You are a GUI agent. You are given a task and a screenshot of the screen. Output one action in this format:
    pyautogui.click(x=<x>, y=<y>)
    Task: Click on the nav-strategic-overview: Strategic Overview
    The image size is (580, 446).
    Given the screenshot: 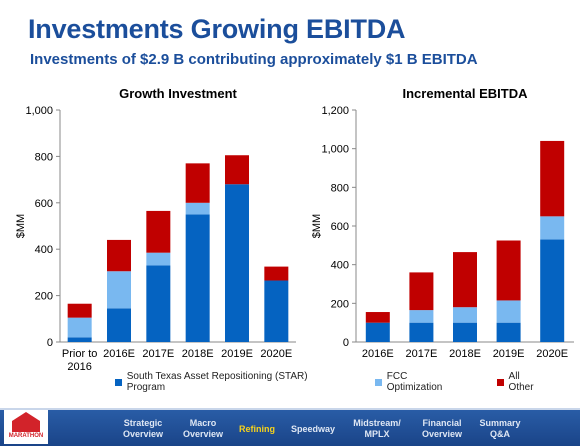 What is the action you would take?
    pyautogui.click(x=143, y=428)
    